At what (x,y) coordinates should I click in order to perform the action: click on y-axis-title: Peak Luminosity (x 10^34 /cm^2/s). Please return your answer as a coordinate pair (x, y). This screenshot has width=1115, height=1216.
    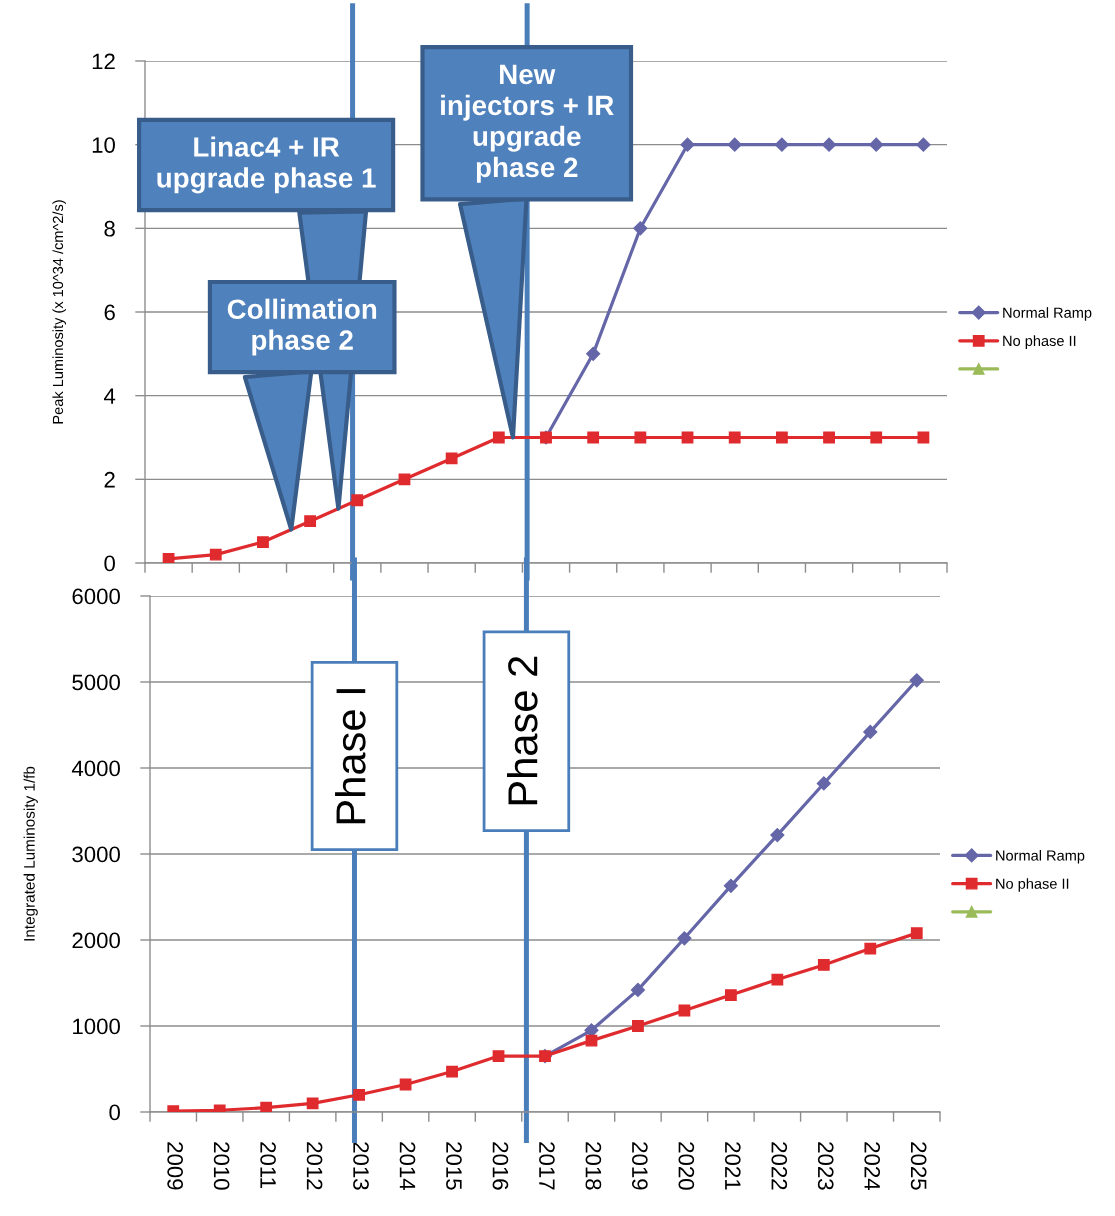
    Looking at the image, I should click on (59, 312).